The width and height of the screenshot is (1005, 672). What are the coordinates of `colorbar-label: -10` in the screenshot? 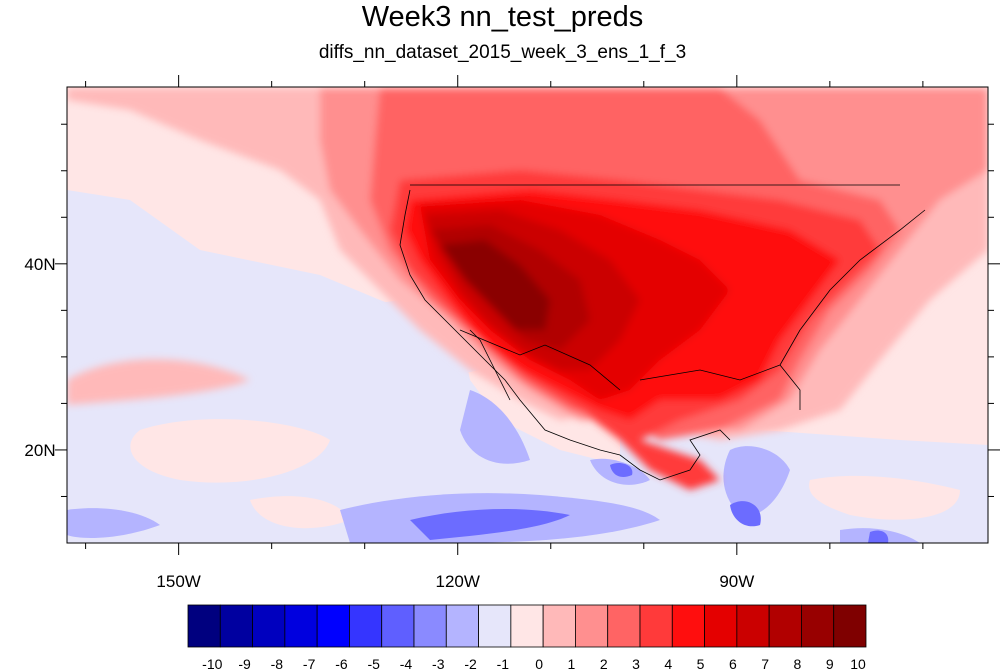 It's located at (212, 664).